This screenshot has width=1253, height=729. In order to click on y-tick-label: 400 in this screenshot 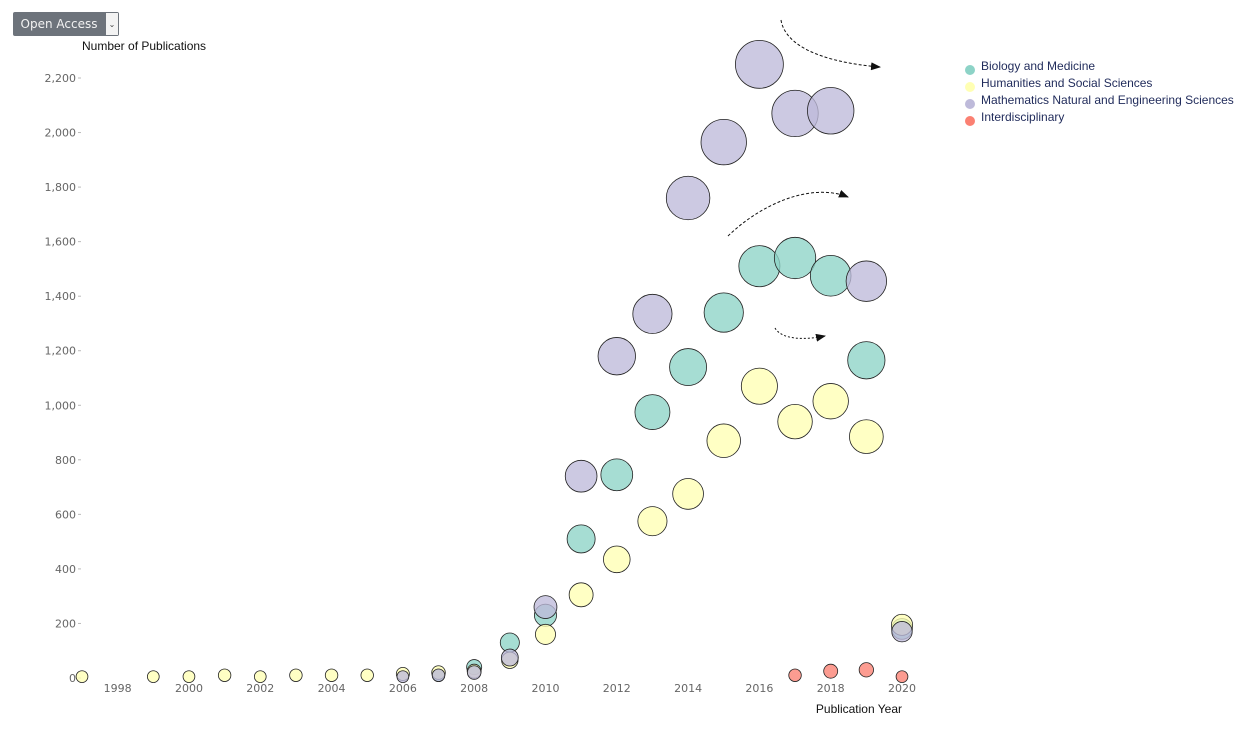, I will do `click(65, 569)`.